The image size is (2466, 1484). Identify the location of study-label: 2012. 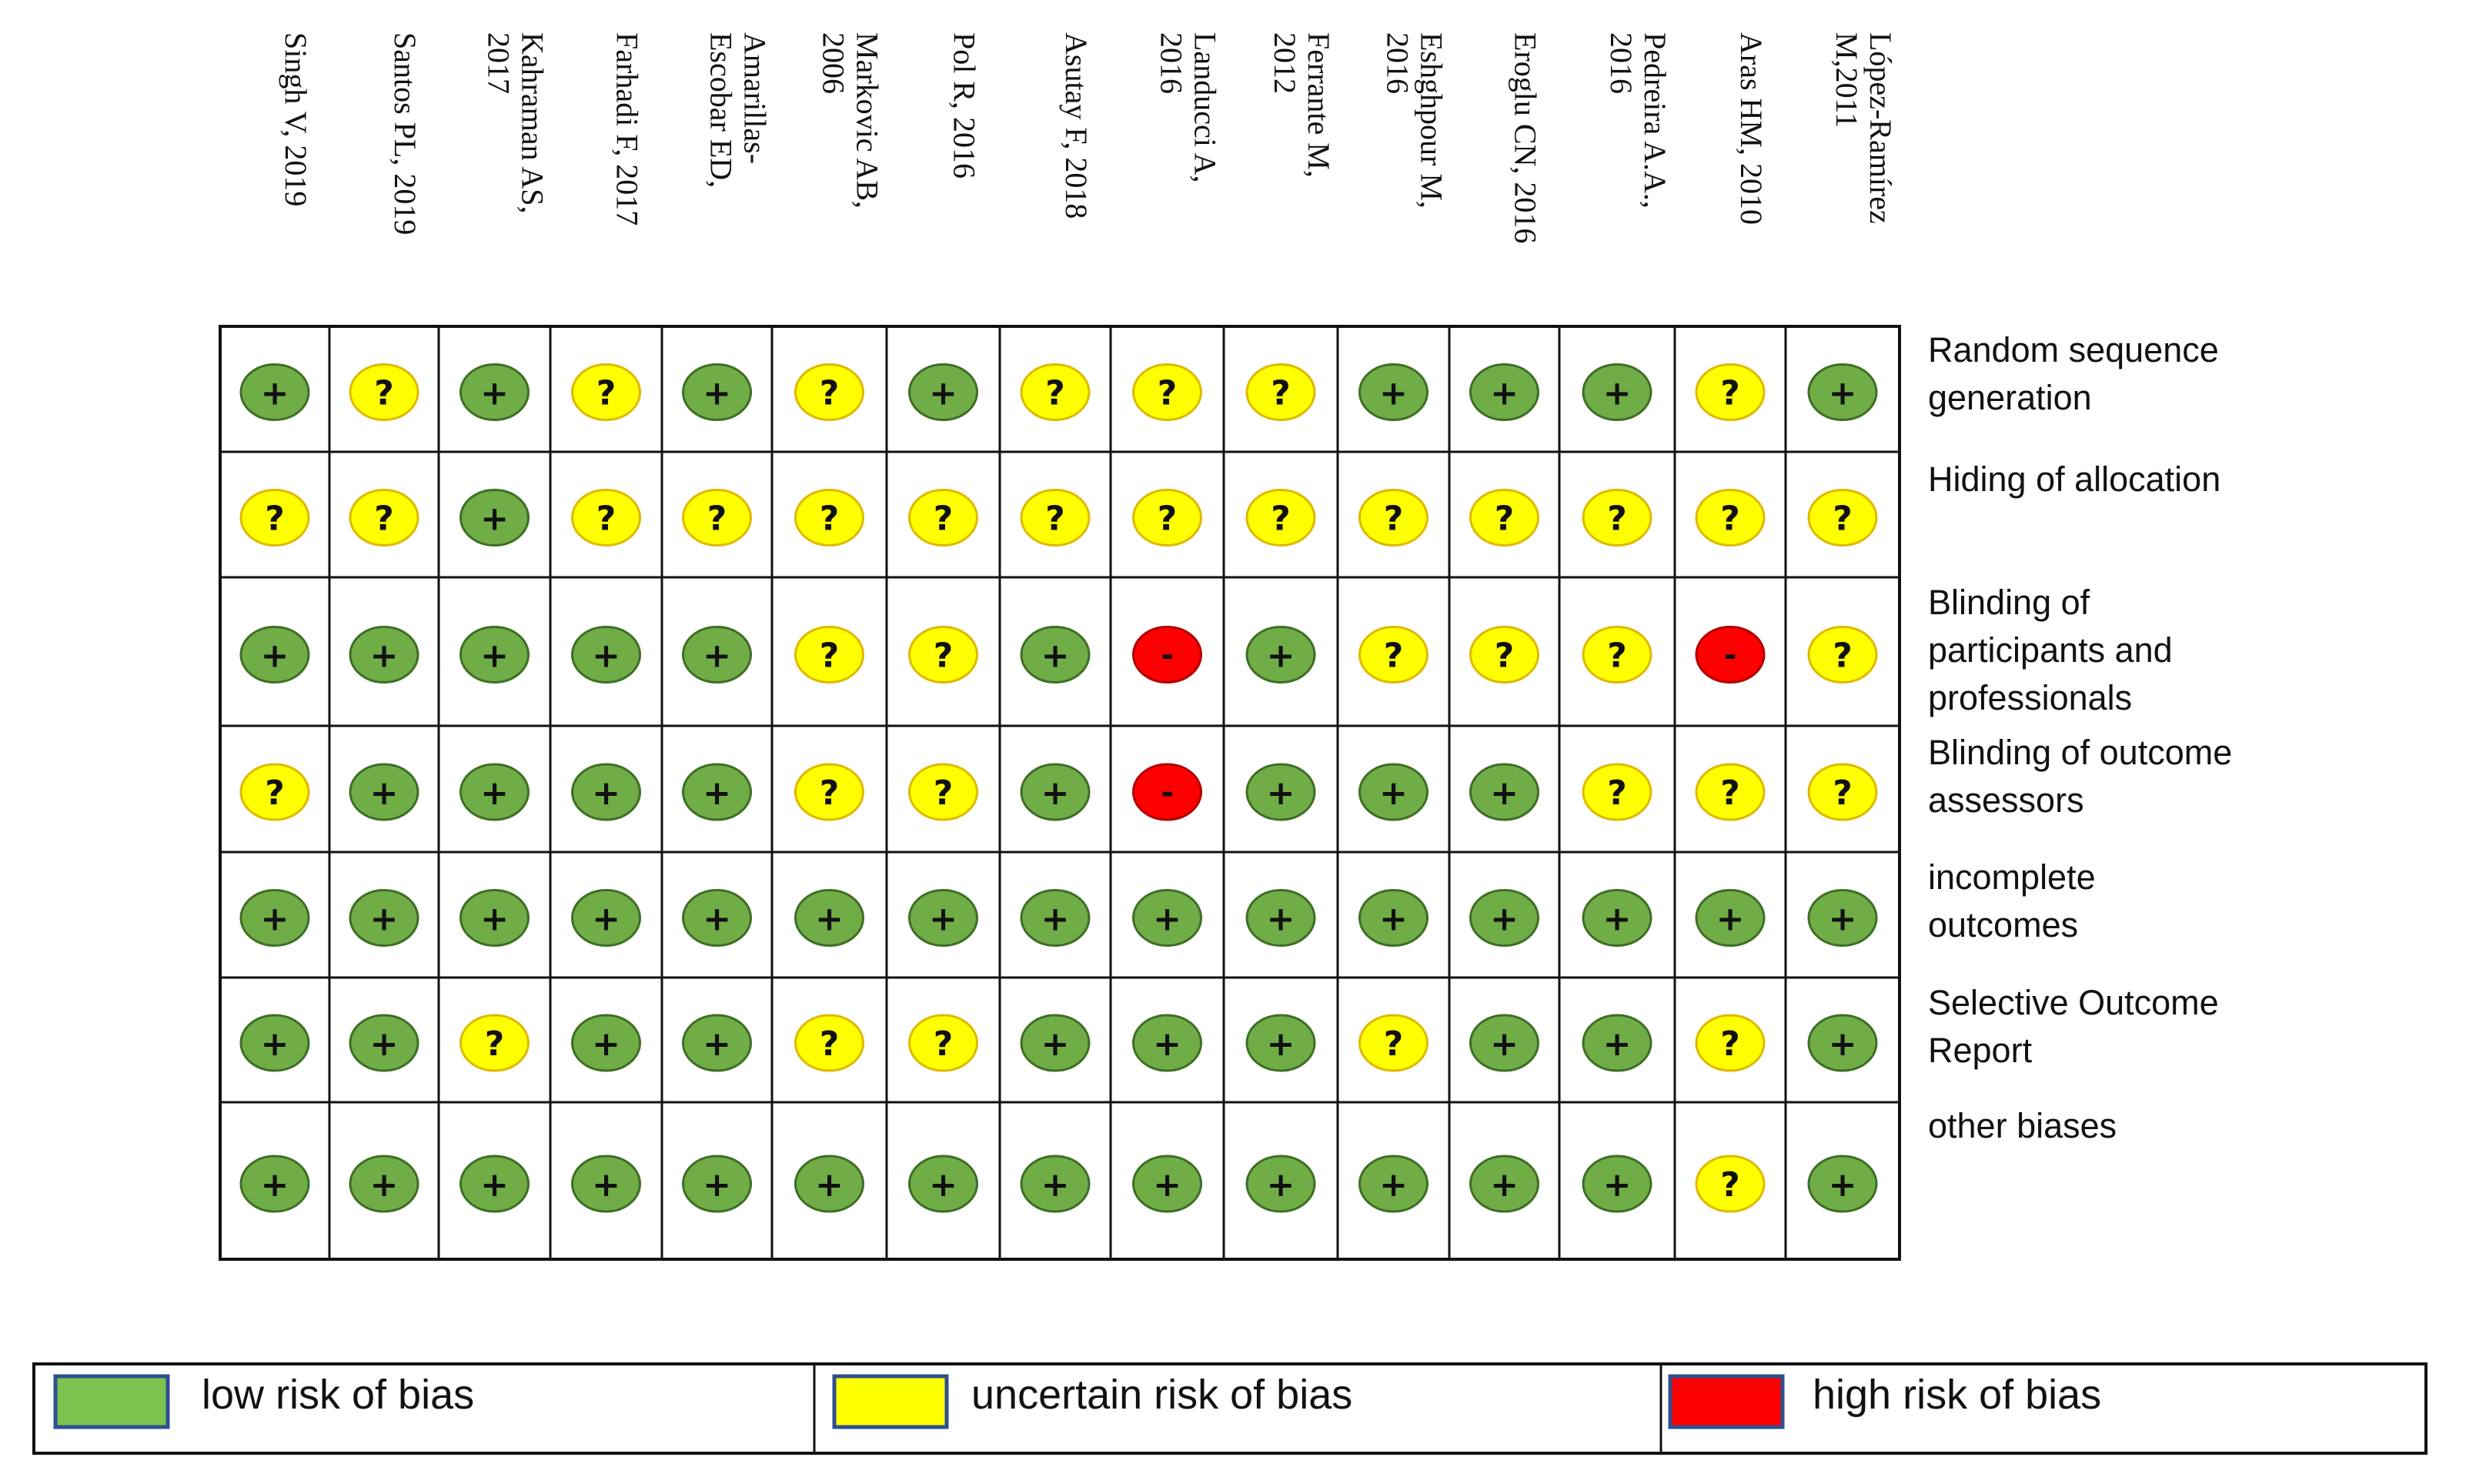
(1285, 63).